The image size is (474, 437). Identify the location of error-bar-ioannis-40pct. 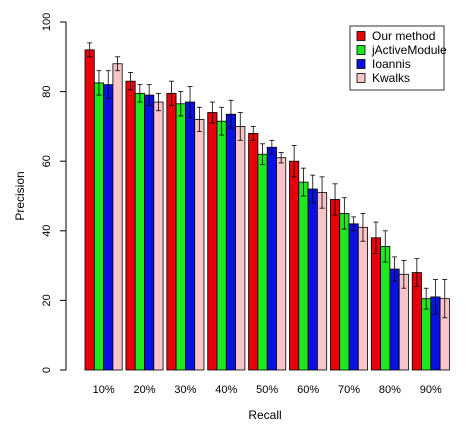
(231, 114).